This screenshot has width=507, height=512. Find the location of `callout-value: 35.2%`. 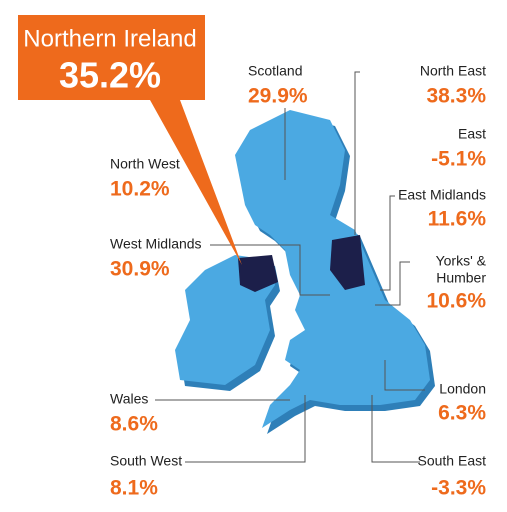

callout-value: 35.2% is located at coordinates (110, 75).